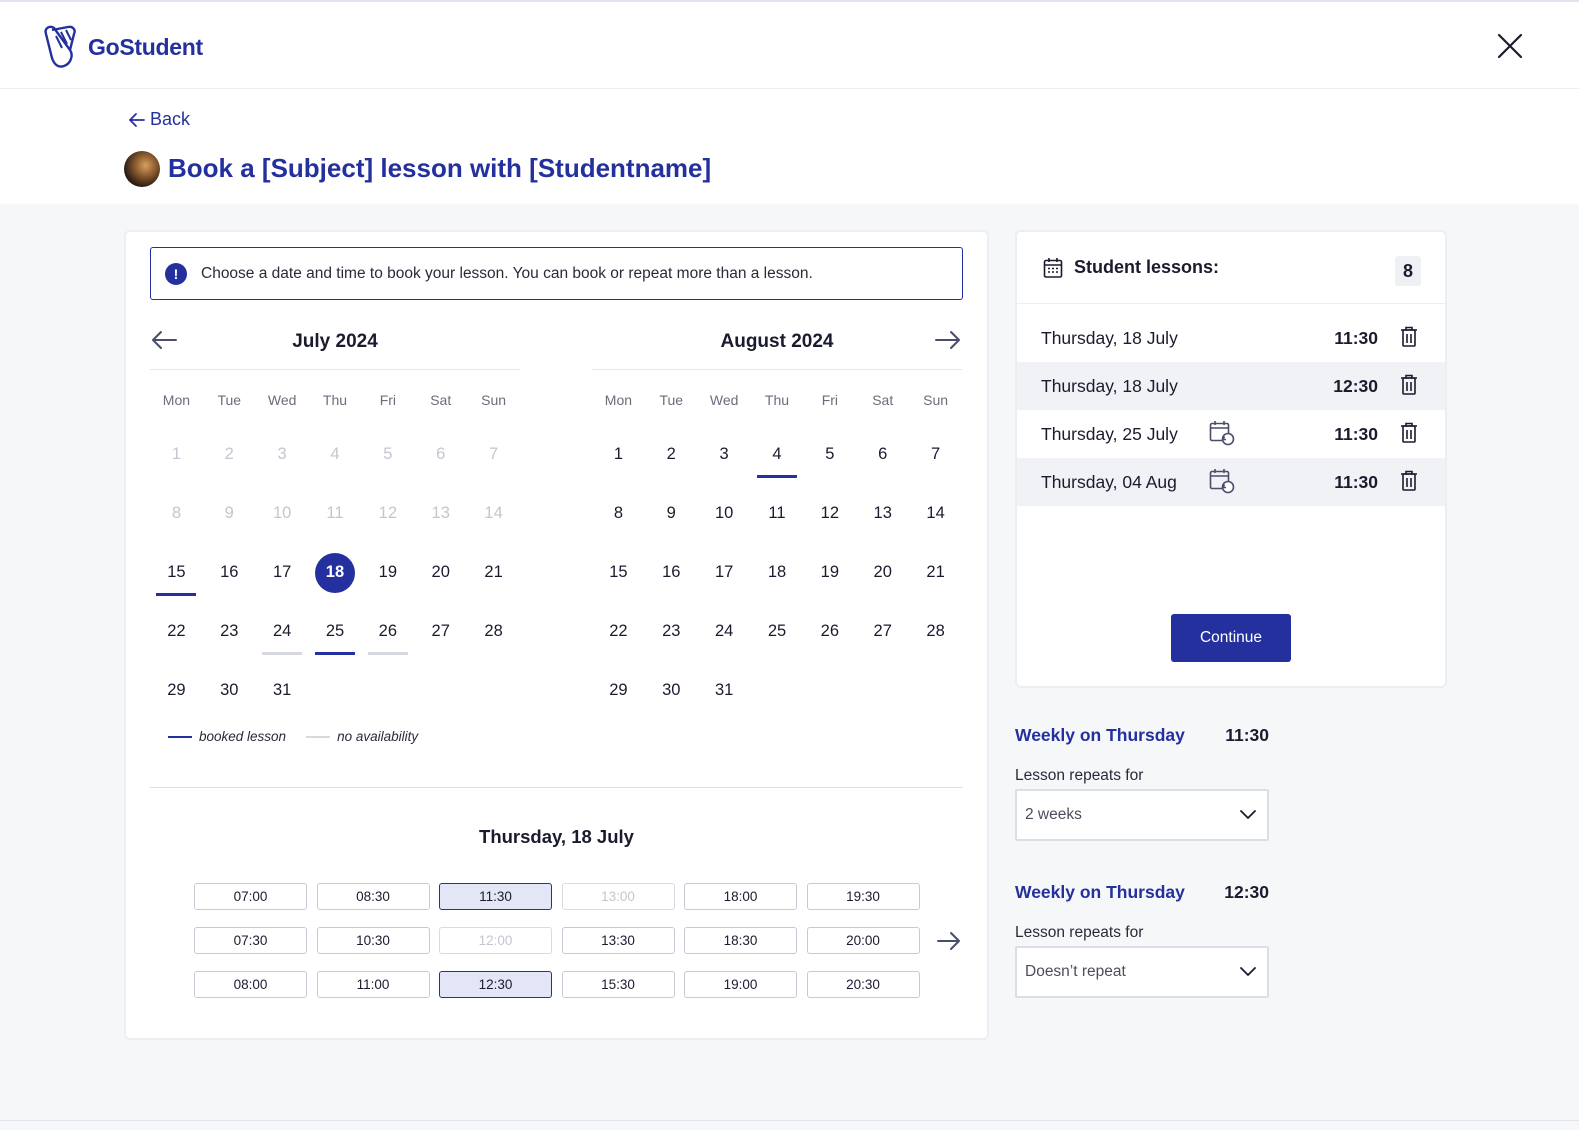 This screenshot has height=1130, width=1579. Describe the element at coordinates (303, 736) in the screenshot. I see `calendar-legend: booked lesson no availability` at that location.